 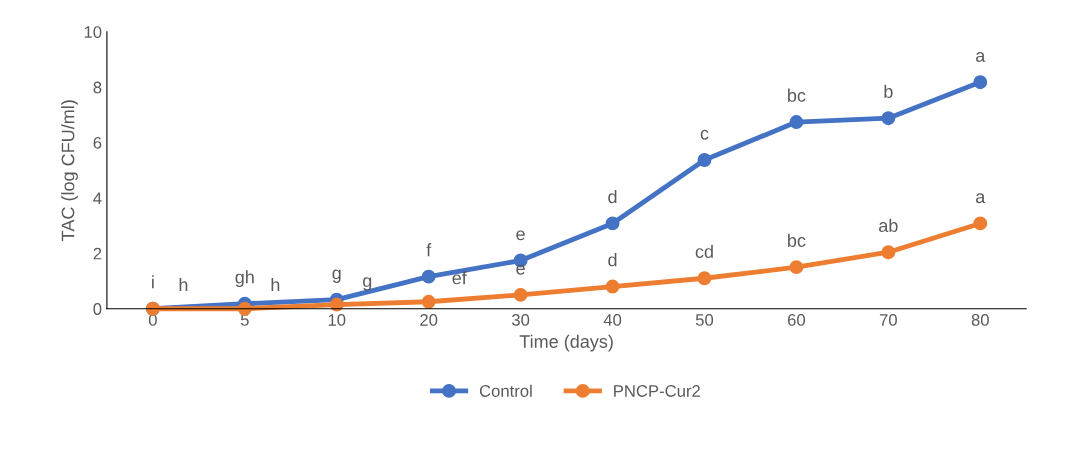 What do you see at coordinates (566, 343) in the screenshot?
I see `x-axis-title: Time (days)` at bounding box center [566, 343].